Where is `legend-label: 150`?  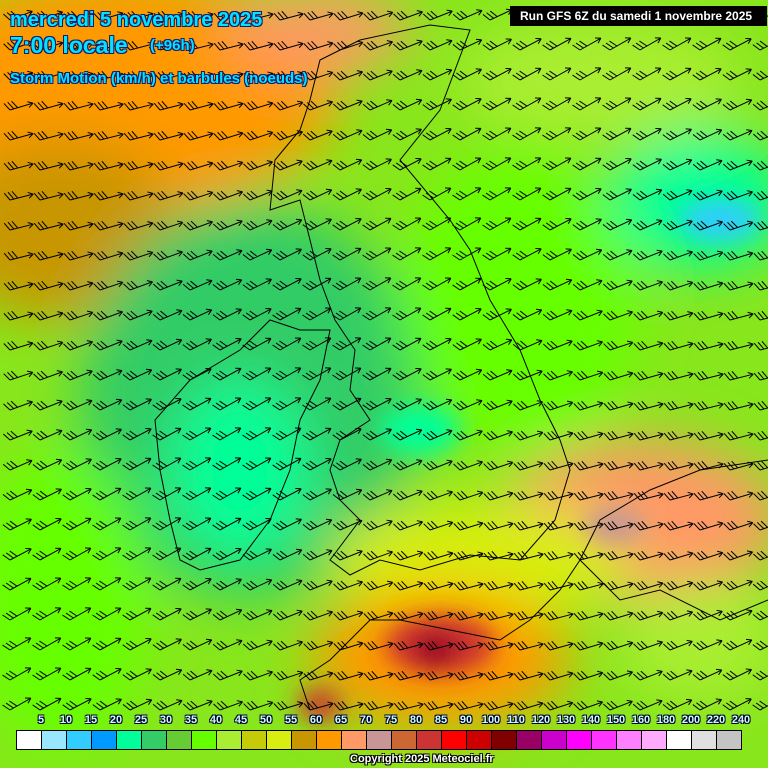
legend-label: 150 is located at coordinates (616, 720).